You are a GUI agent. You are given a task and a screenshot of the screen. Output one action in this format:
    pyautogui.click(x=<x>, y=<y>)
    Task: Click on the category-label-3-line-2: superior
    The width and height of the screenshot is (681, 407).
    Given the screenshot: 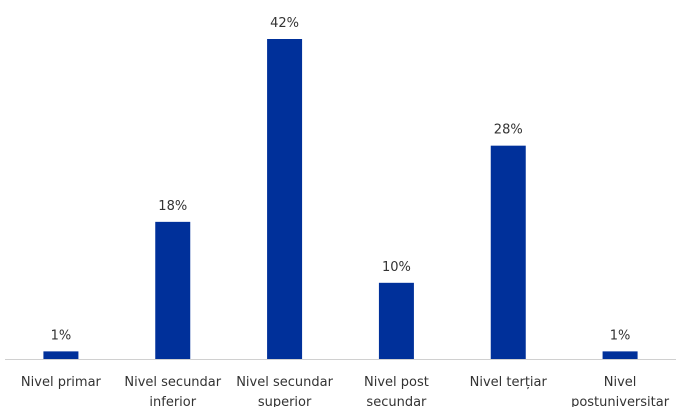 What is the action you would take?
    pyautogui.click(x=285, y=401)
    